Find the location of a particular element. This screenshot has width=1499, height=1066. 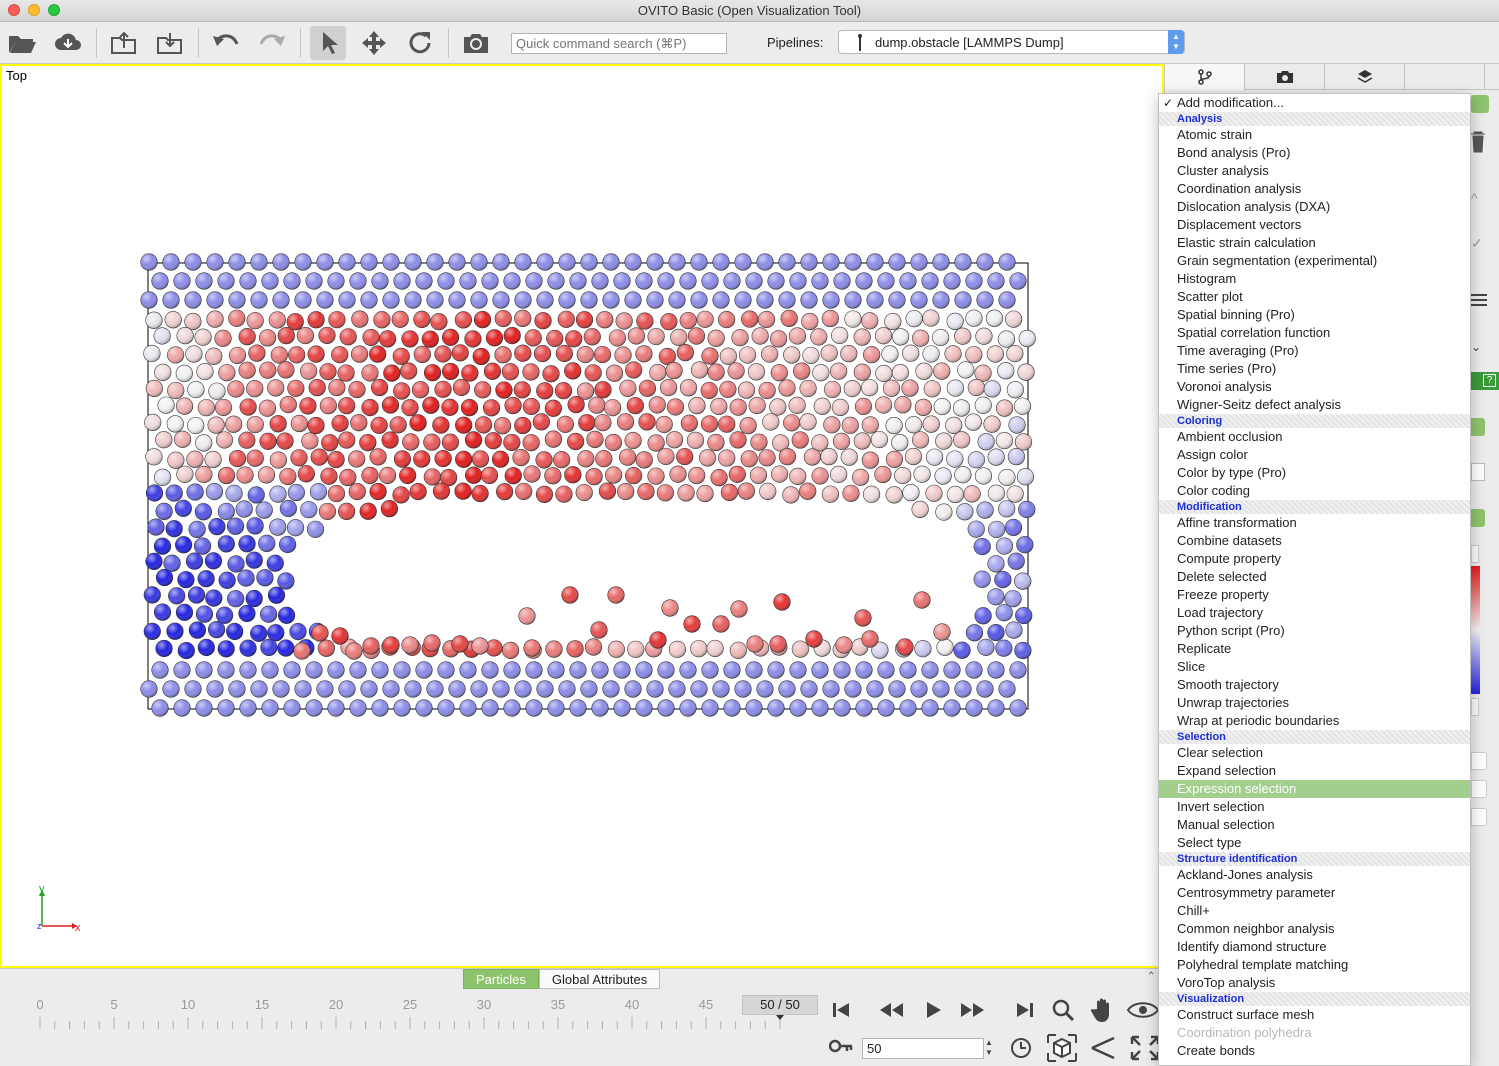

maximize-icon is located at coordinates (1145, 1048).